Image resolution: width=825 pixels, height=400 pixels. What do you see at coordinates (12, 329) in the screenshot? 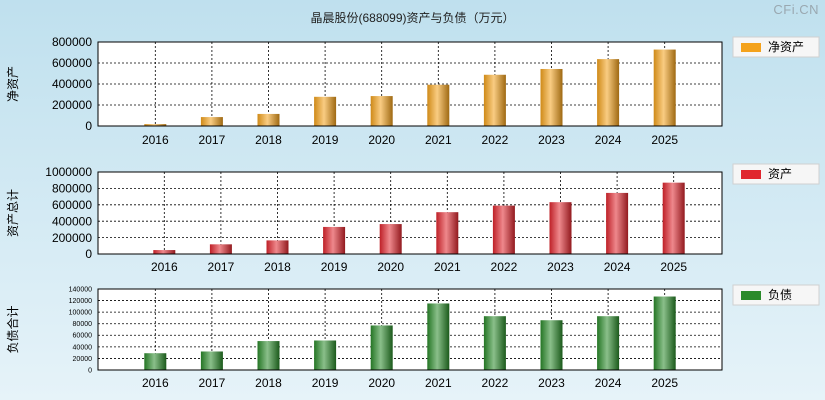
I see `y-axis-label: 负债合计` at bounding box center [12, 329].